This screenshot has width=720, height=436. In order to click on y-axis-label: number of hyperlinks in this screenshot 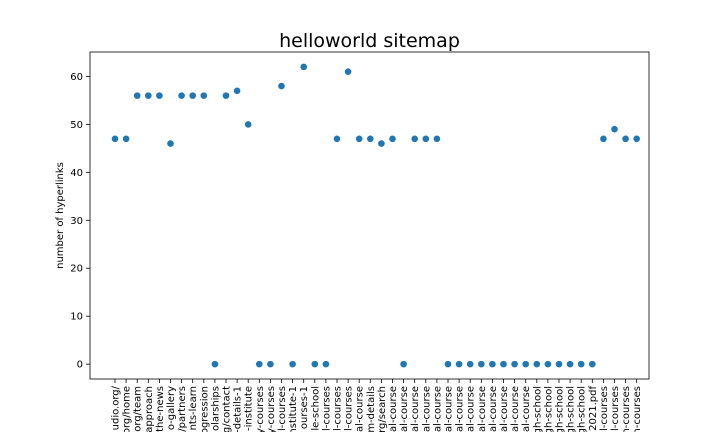, I will do `click(60, 215)`.